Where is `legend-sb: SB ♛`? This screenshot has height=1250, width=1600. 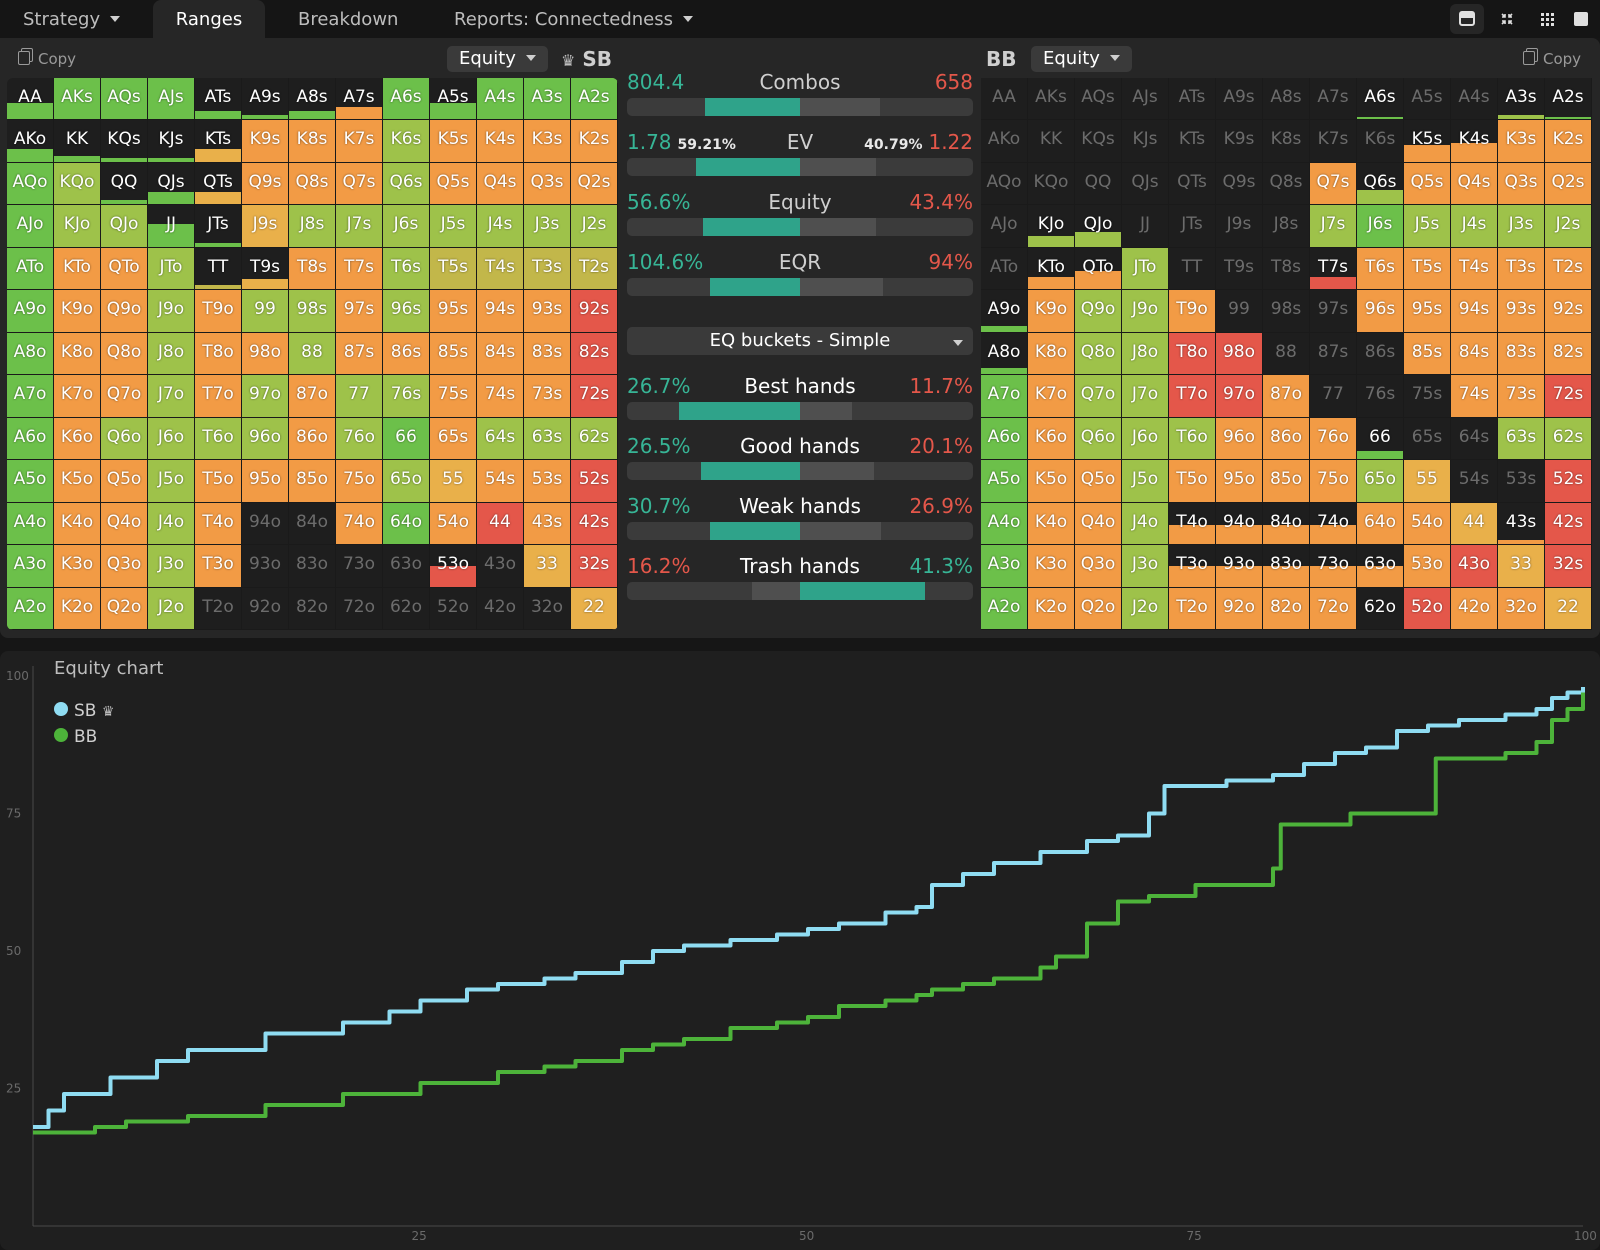
legend-sb: SB ♛ is located at coordinates (84, 711).